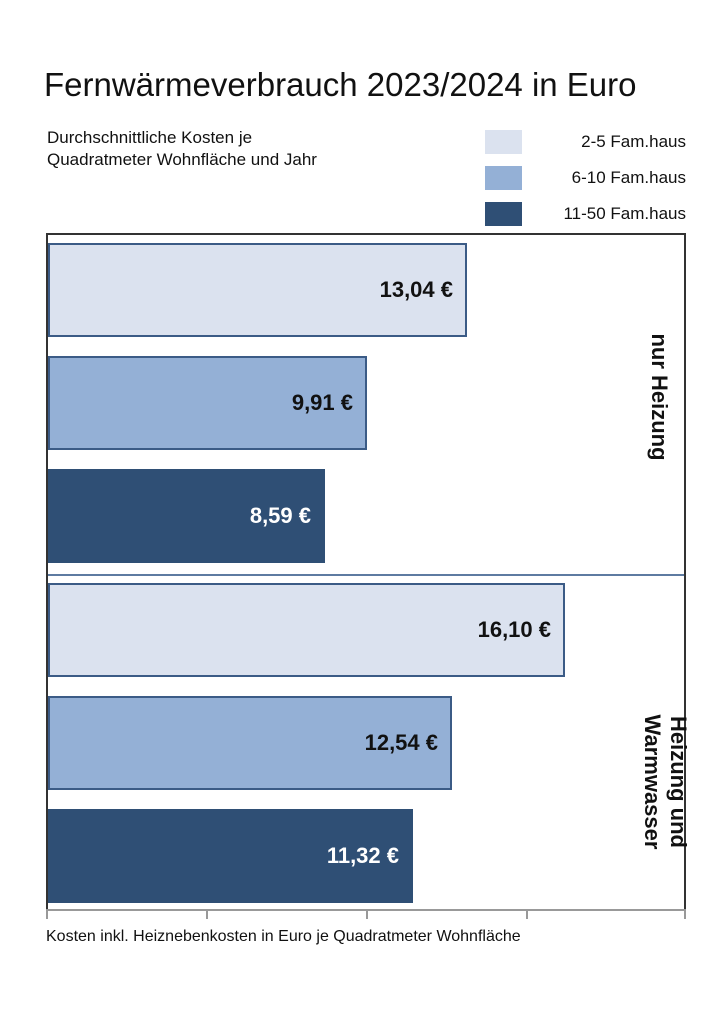 Image resolution: width=724 pixels, height=1024 pixels. What do you see at coordinates (628, 177) in the screenshot?
I see `legend-label: 6-10 Fam.haus` at bounding box center [628, 177].